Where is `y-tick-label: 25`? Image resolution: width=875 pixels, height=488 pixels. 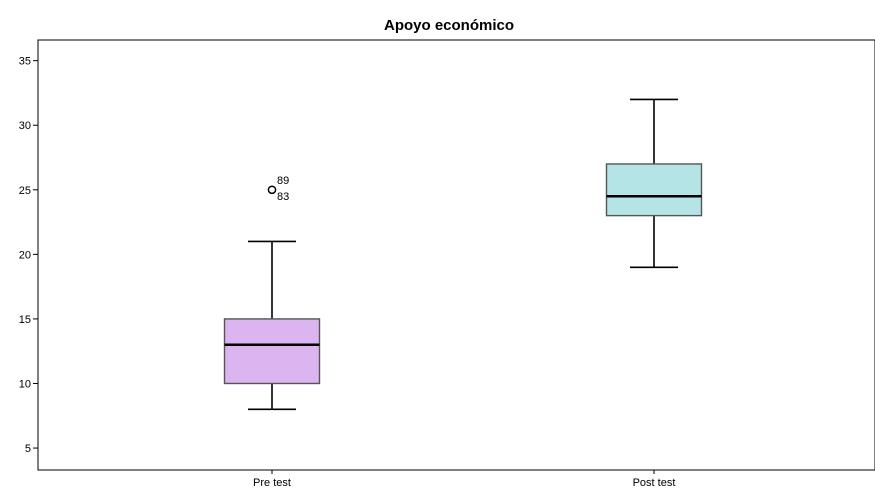 y-tick-label: 25 is located at coordinates (25, 191).